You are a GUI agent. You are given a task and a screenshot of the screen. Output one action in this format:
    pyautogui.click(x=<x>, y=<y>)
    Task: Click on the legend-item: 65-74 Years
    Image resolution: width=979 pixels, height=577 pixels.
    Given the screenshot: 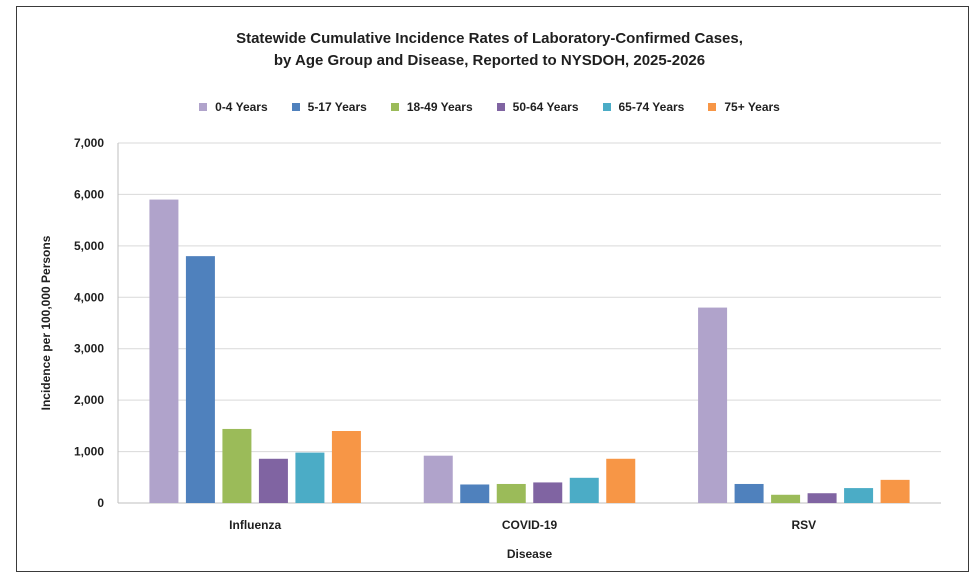 What is the action you would take?
    pyautogui.click(x=643, y=107)
    